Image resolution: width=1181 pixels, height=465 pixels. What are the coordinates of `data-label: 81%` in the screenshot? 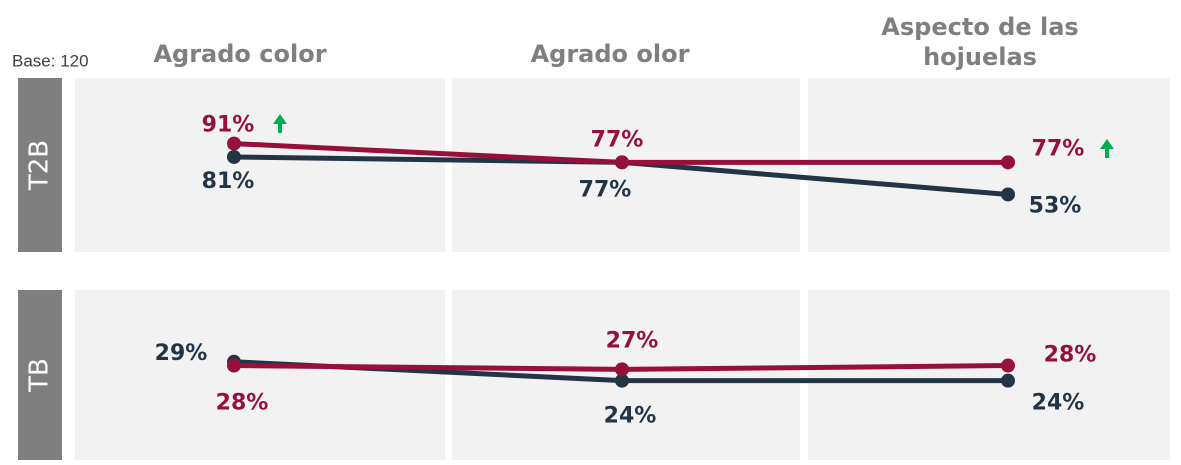 It's located at (228, 181).